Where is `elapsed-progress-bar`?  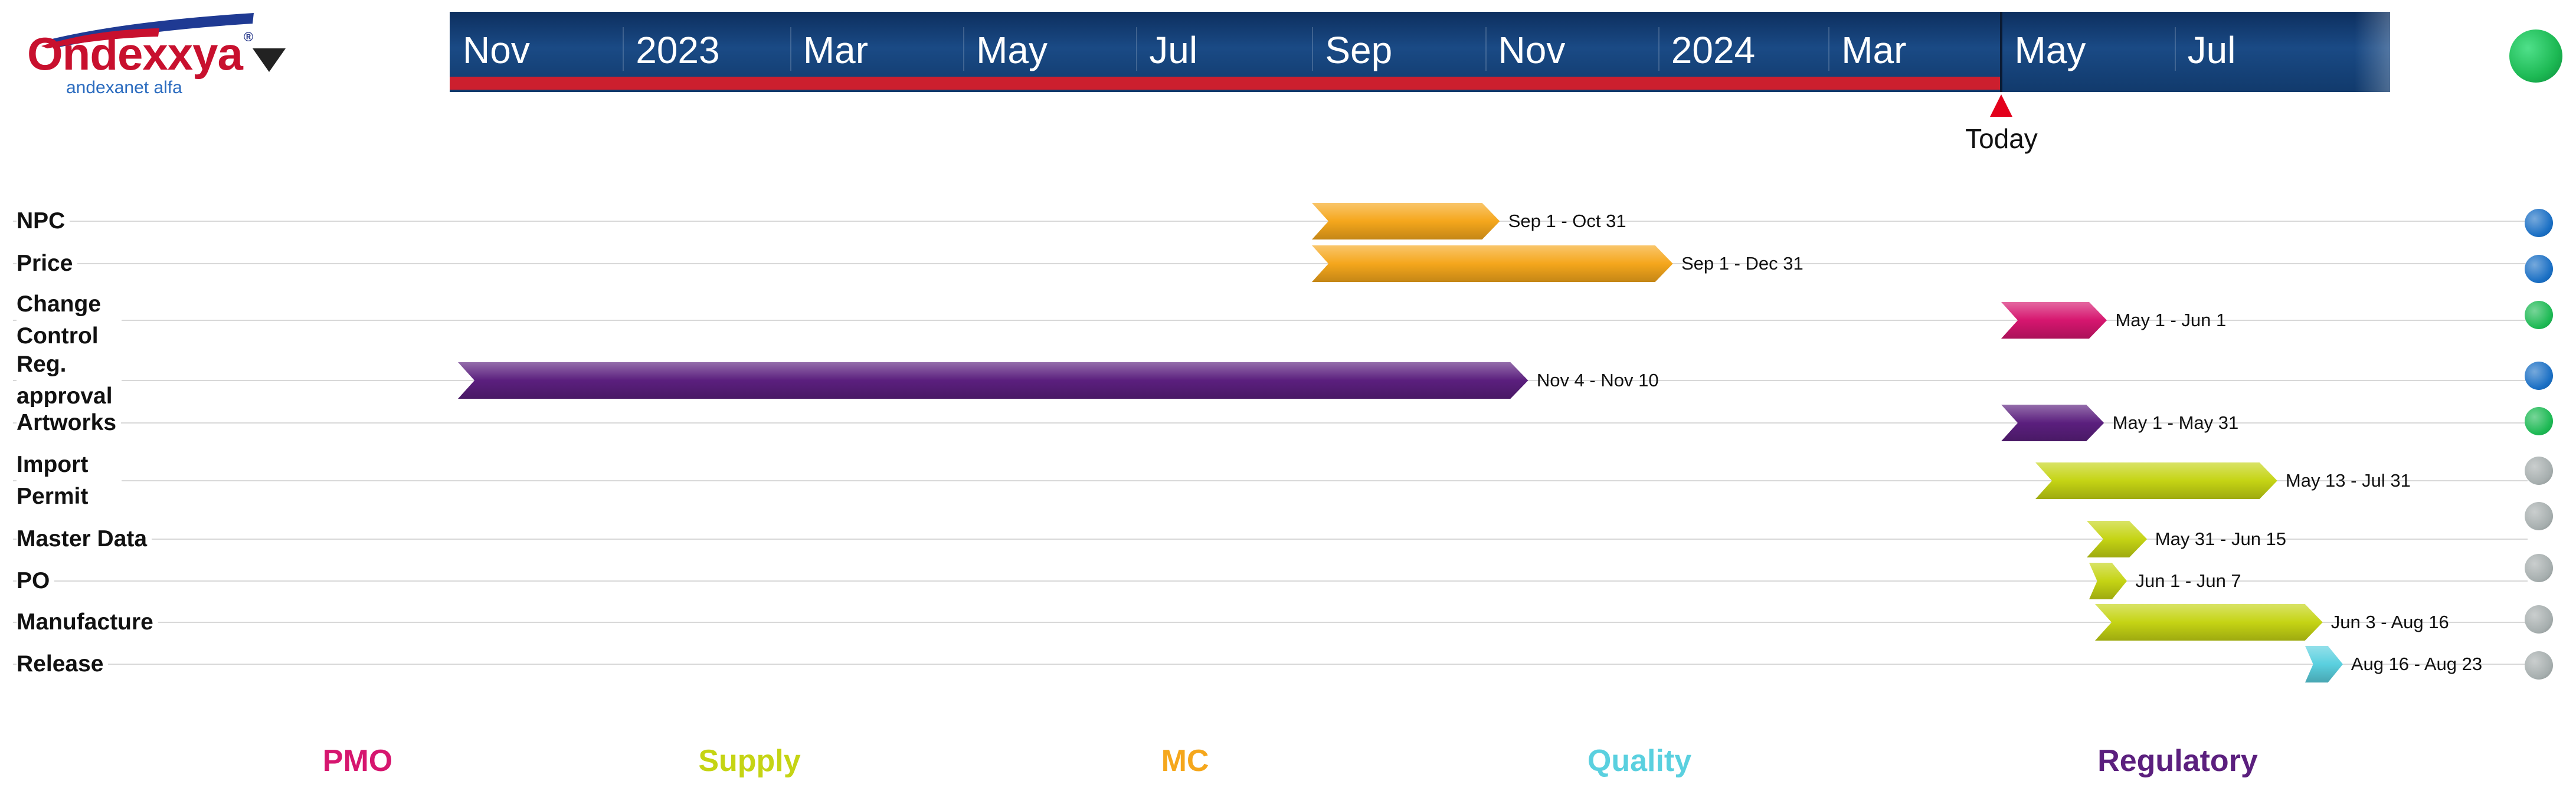
elapsed-progress-bar is located at coordinates (1226, 83).